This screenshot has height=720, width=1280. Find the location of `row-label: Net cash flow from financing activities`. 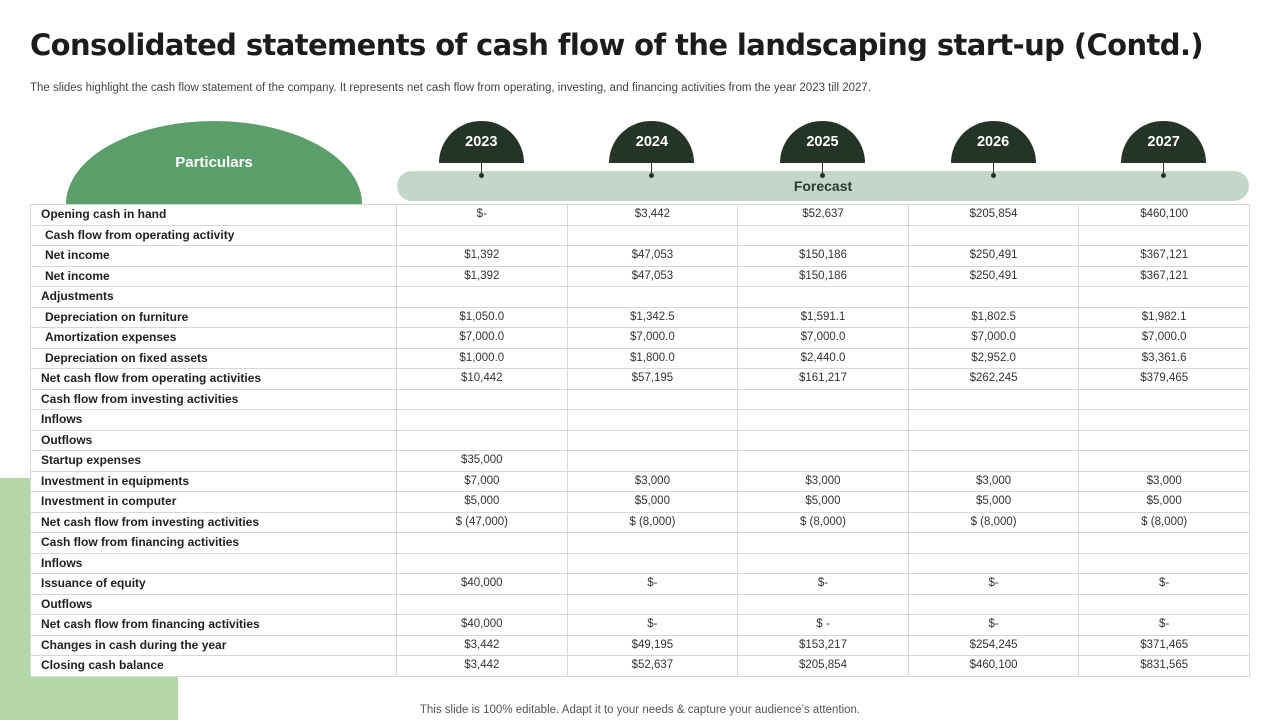

row-label: Net cash flow from financing activities is located at coordinates (213, 625).